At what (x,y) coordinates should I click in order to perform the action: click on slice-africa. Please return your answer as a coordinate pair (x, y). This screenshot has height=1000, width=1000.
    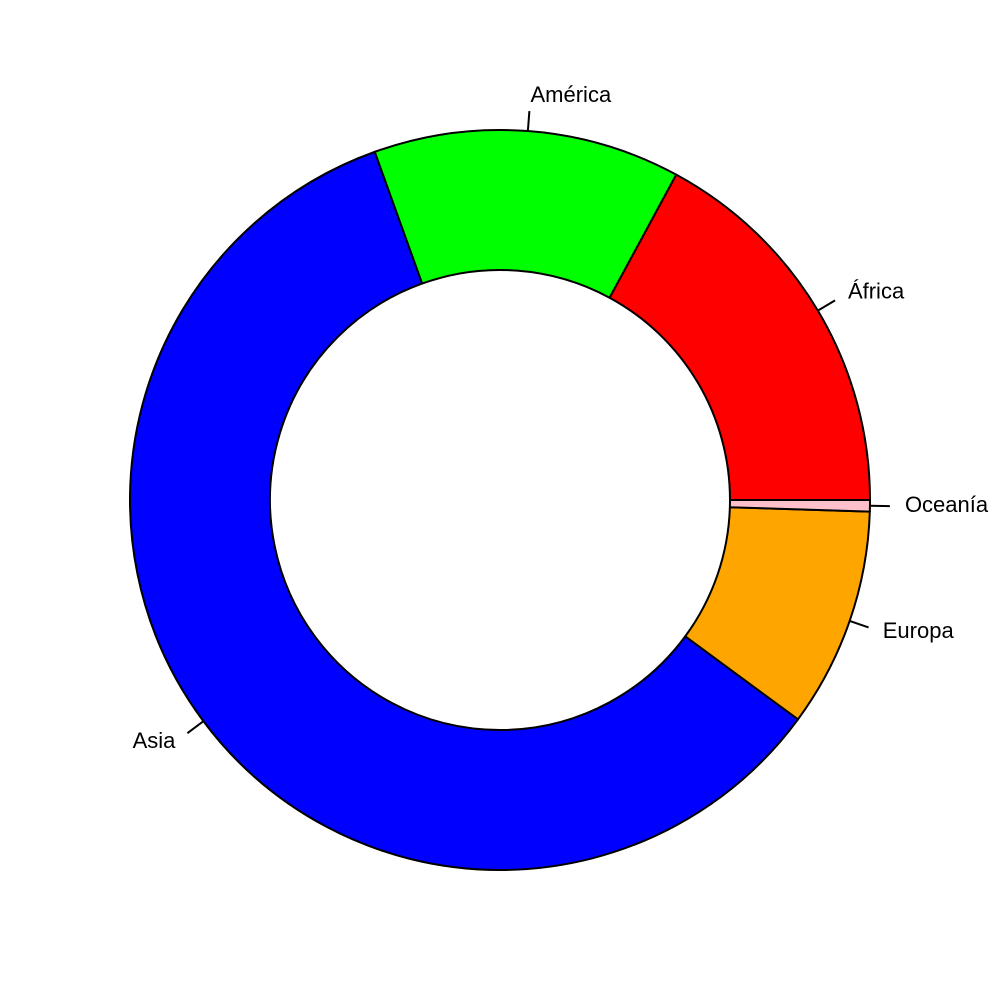
    Looking at the image, I should click on (739, 337).